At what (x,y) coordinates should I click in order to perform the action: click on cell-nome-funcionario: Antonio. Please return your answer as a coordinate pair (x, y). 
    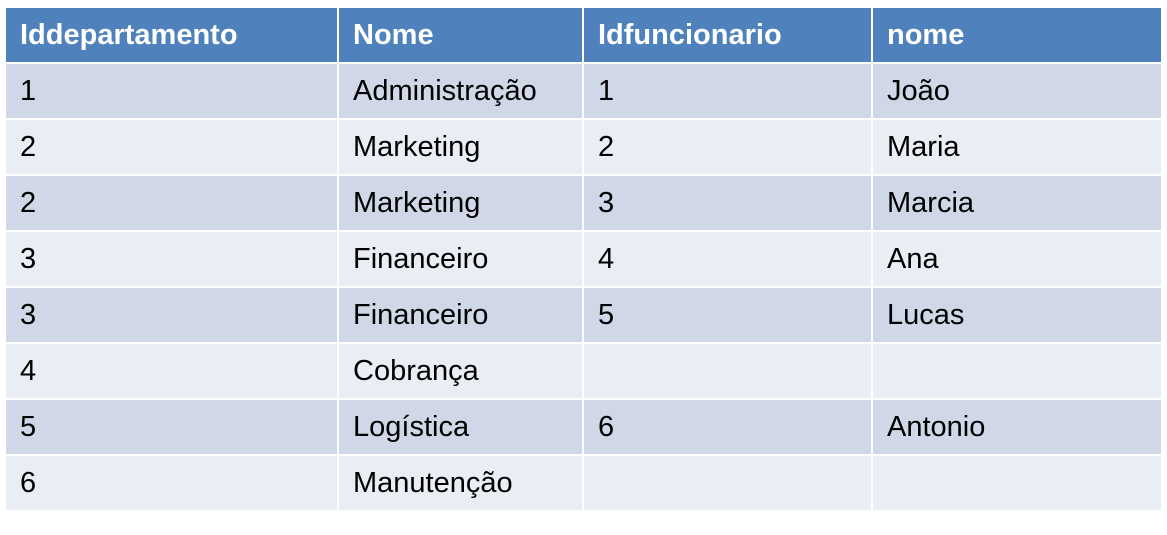
    Looking at the image, I should click on (1017, 427).